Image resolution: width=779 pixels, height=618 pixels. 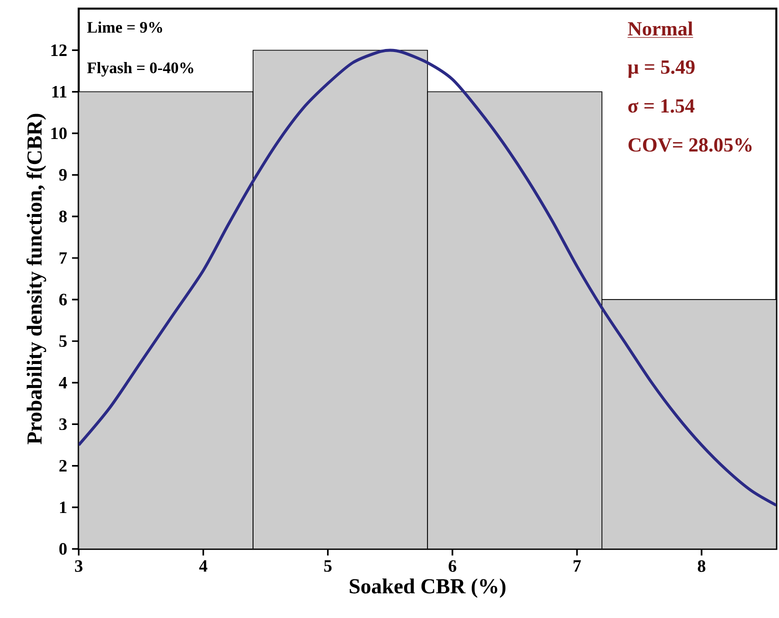 What do you see at coordinates (690, 145) in the screenshot?
I see `annotation: COV= 28.05%` at bounding box center [690, 145].